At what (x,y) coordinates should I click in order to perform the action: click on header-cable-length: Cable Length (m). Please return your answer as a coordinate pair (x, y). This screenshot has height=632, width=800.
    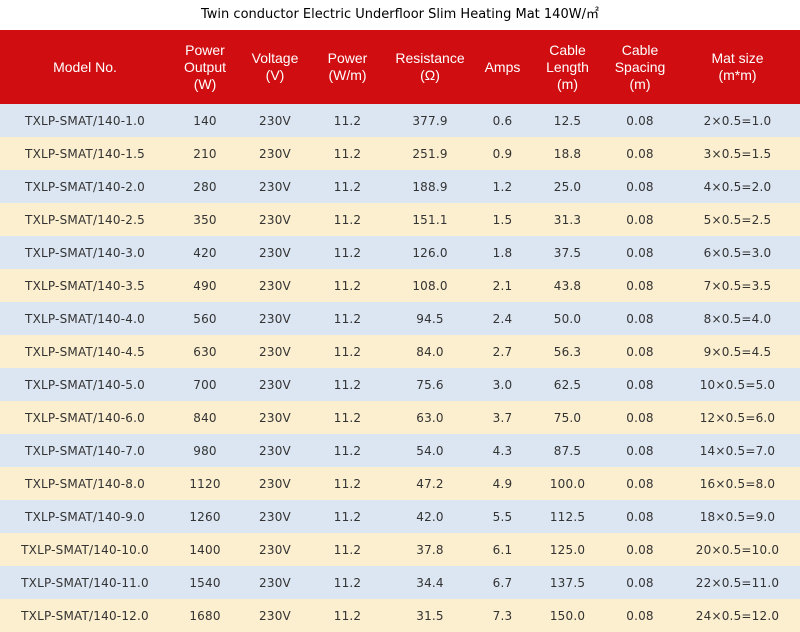
    Looking at the image, I should click on (567, 67).